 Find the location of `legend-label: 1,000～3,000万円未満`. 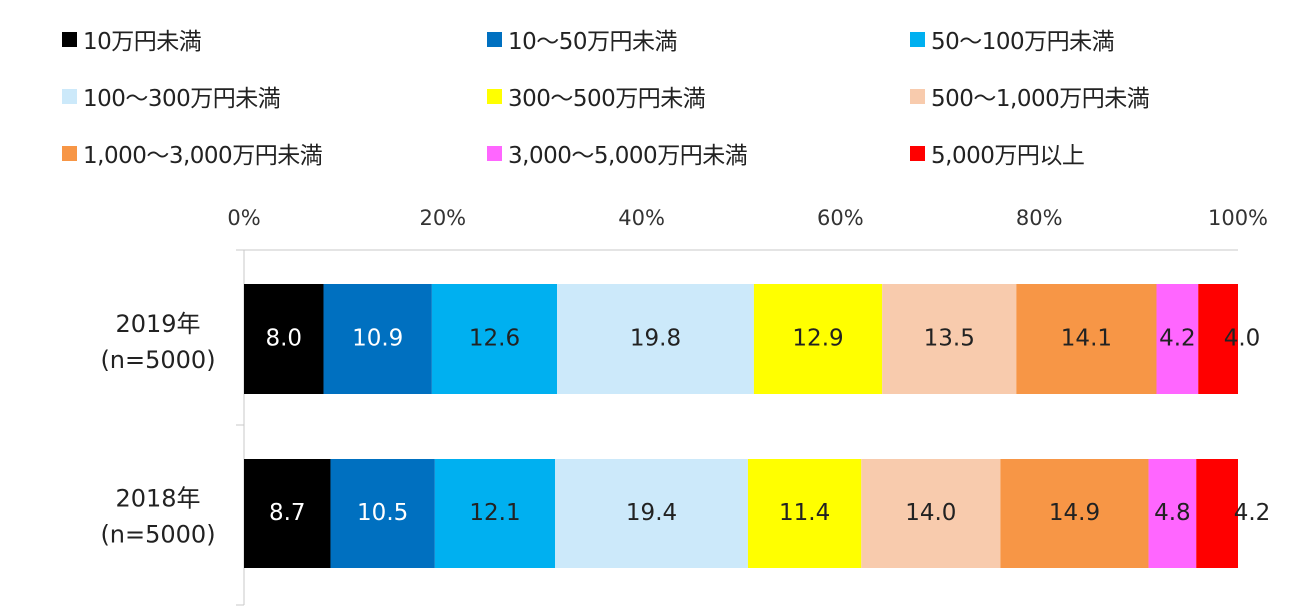

legend-label: 1,000～3,000万円未満 is located at coordinates (203, 156).